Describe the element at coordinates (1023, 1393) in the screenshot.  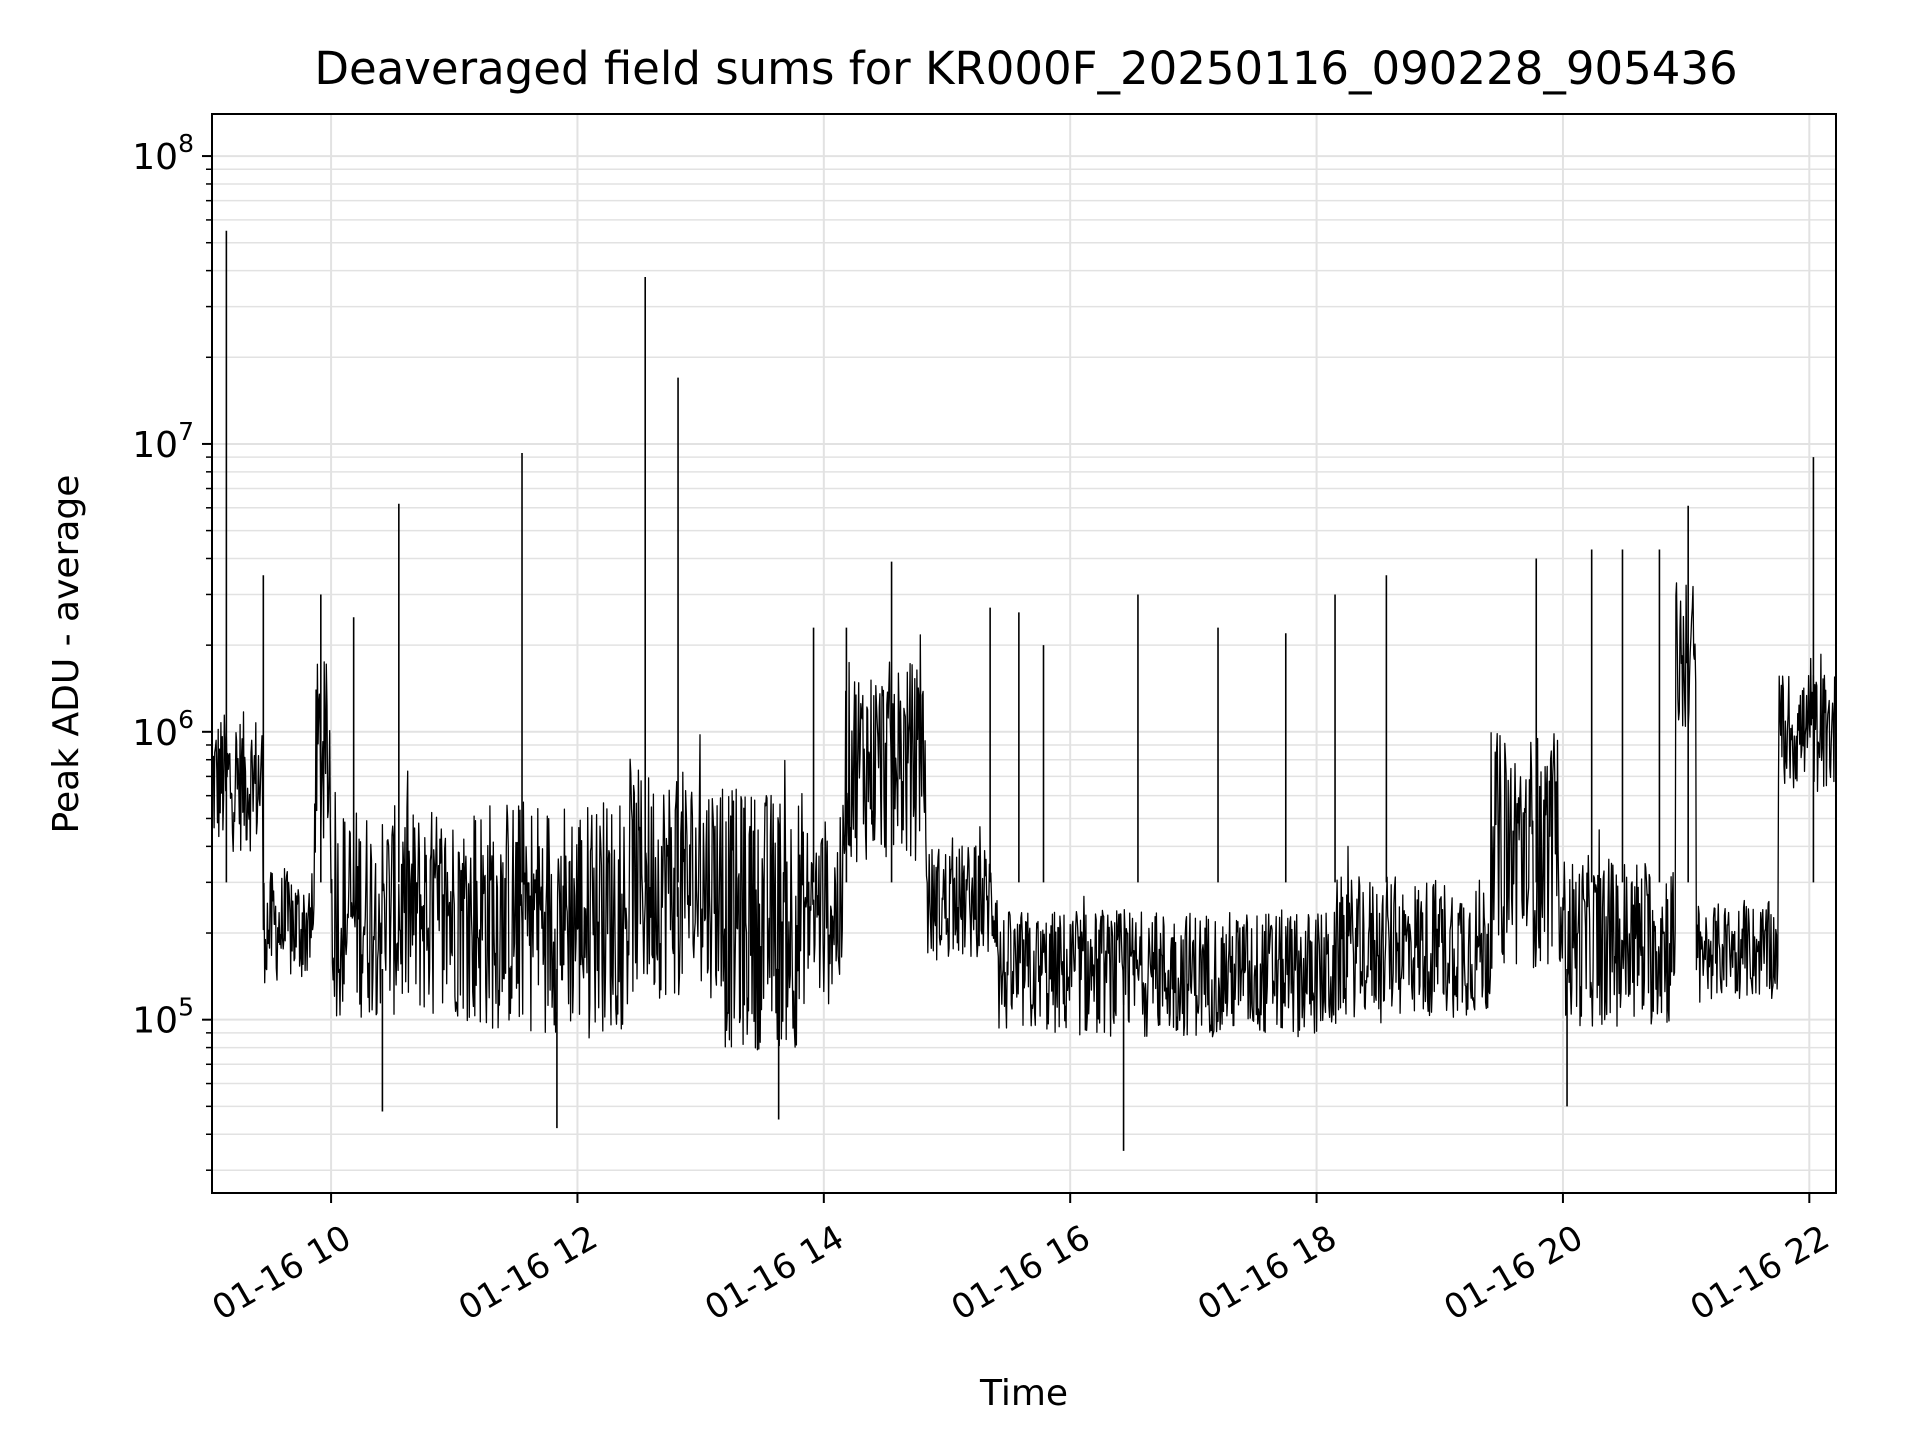
I see `x-axis-label: Time` at that location.